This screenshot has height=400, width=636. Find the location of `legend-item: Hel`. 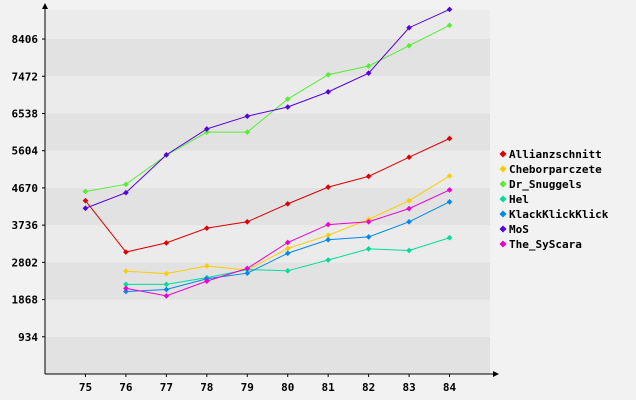

legend-item: Hel is located at coordinates (514, 199).